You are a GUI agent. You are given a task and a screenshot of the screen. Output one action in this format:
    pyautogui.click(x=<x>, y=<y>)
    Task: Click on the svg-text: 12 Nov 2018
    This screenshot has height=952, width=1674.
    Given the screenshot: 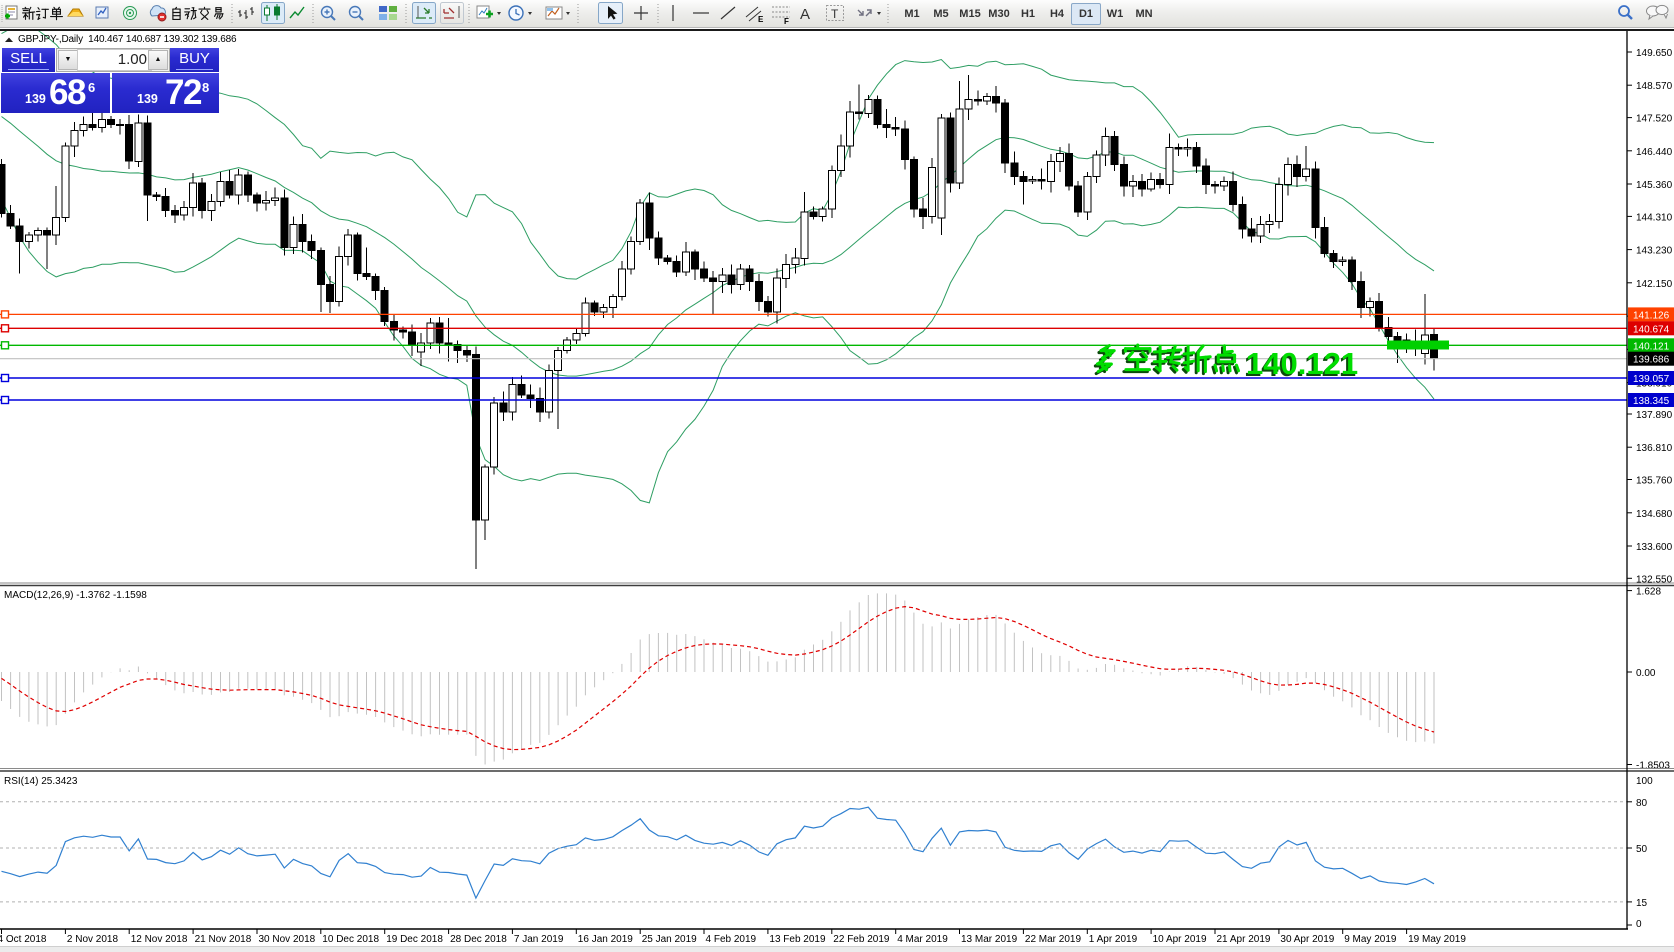 What is the action you would take?
    pyautogui.click(x=159, y=939)
    